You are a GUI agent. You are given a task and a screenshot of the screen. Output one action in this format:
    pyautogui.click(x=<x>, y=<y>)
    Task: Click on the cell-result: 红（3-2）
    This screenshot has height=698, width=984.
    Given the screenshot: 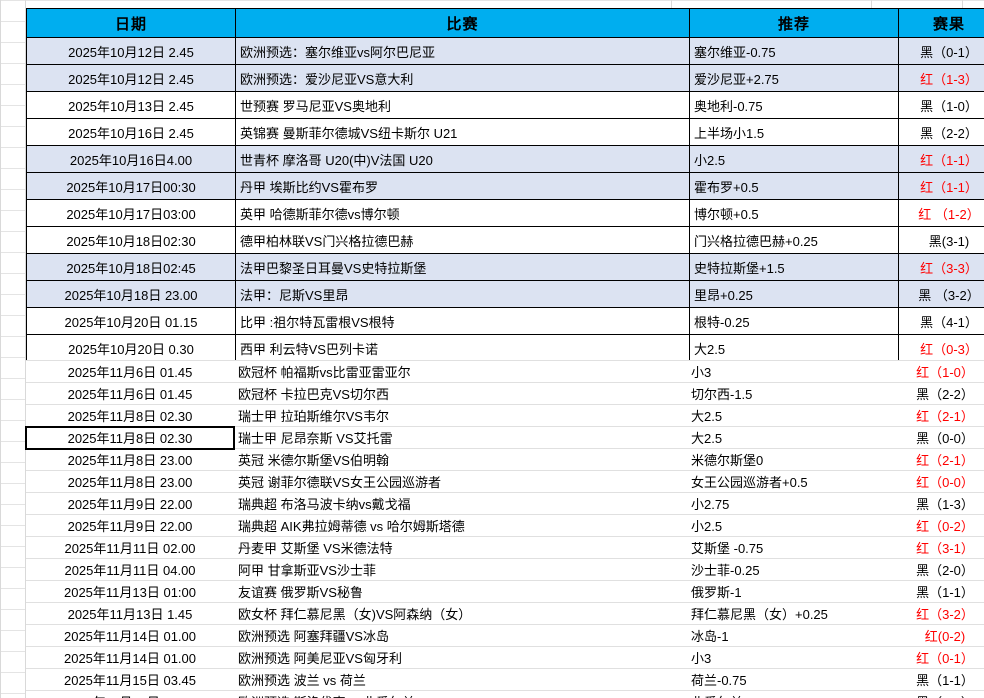 What is the action you would take?
    pyautogui.click(x=939, y=613)
    